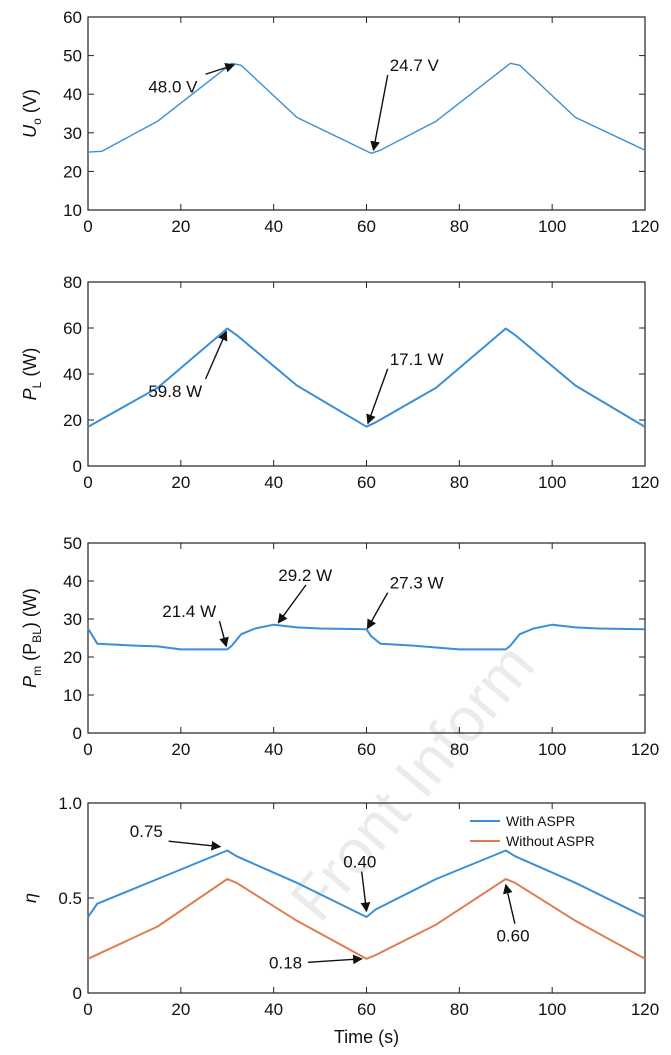 The width and height of the screenshot is (671, 1055). What do you see at coordinates (70, 898) in the screenshot?
I see `y-tick-label: 0.5` at bounding box center [70, 898].